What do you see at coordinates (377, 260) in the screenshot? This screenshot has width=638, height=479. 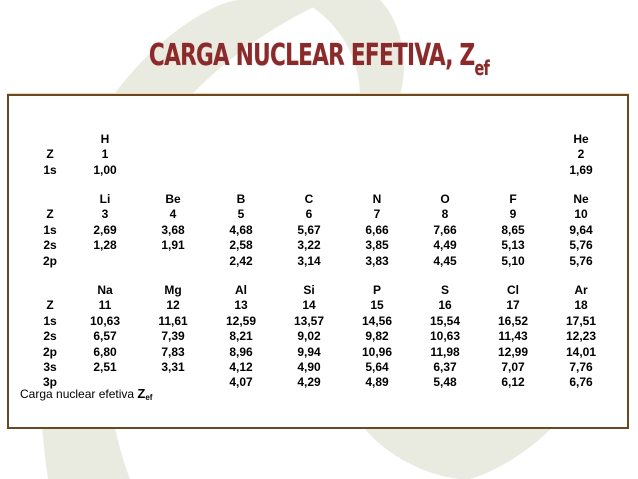 I see `zef-value-2p: 3,83` at bounding box center [377, 260].